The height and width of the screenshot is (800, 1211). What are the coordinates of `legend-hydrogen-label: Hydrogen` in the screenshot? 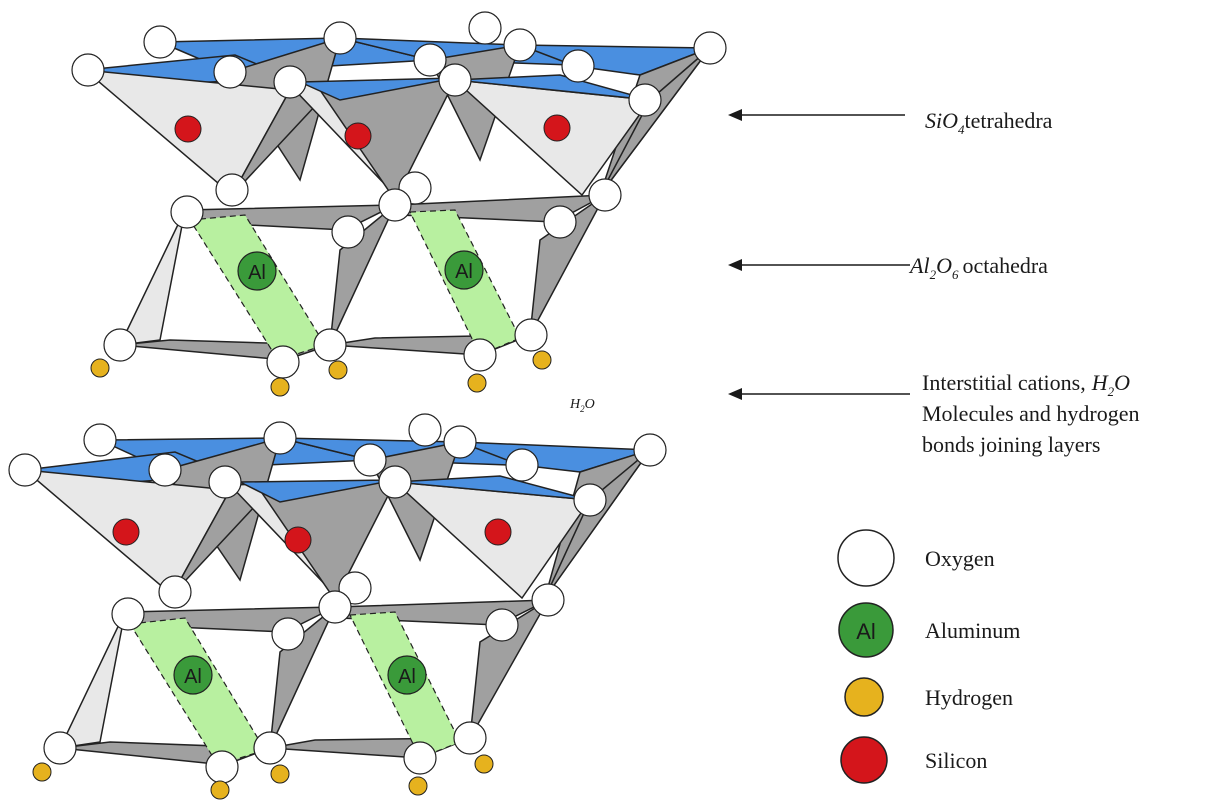 It's located at (969, 697).